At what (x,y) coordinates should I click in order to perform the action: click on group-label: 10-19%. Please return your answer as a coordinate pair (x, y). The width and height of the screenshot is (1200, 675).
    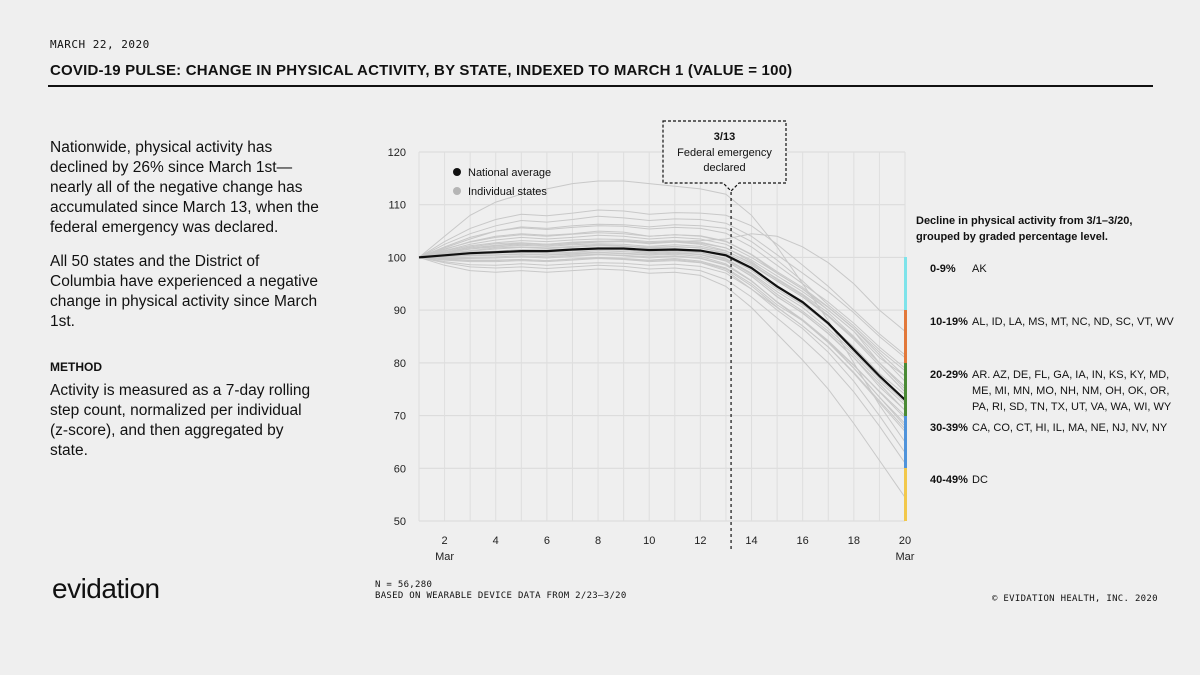
    Looking at the image, I should click on (949, 322).